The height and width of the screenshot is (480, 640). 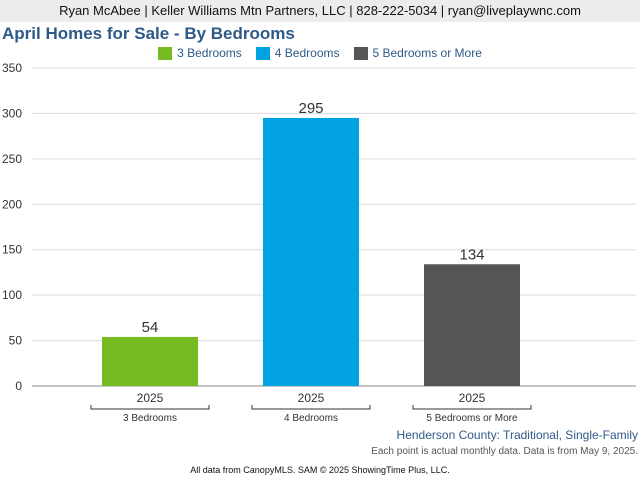 What do you see at coordinates (12, 250) in the screenshot?
I see `y-tick-label: 150` at bounding box center [12, 250].